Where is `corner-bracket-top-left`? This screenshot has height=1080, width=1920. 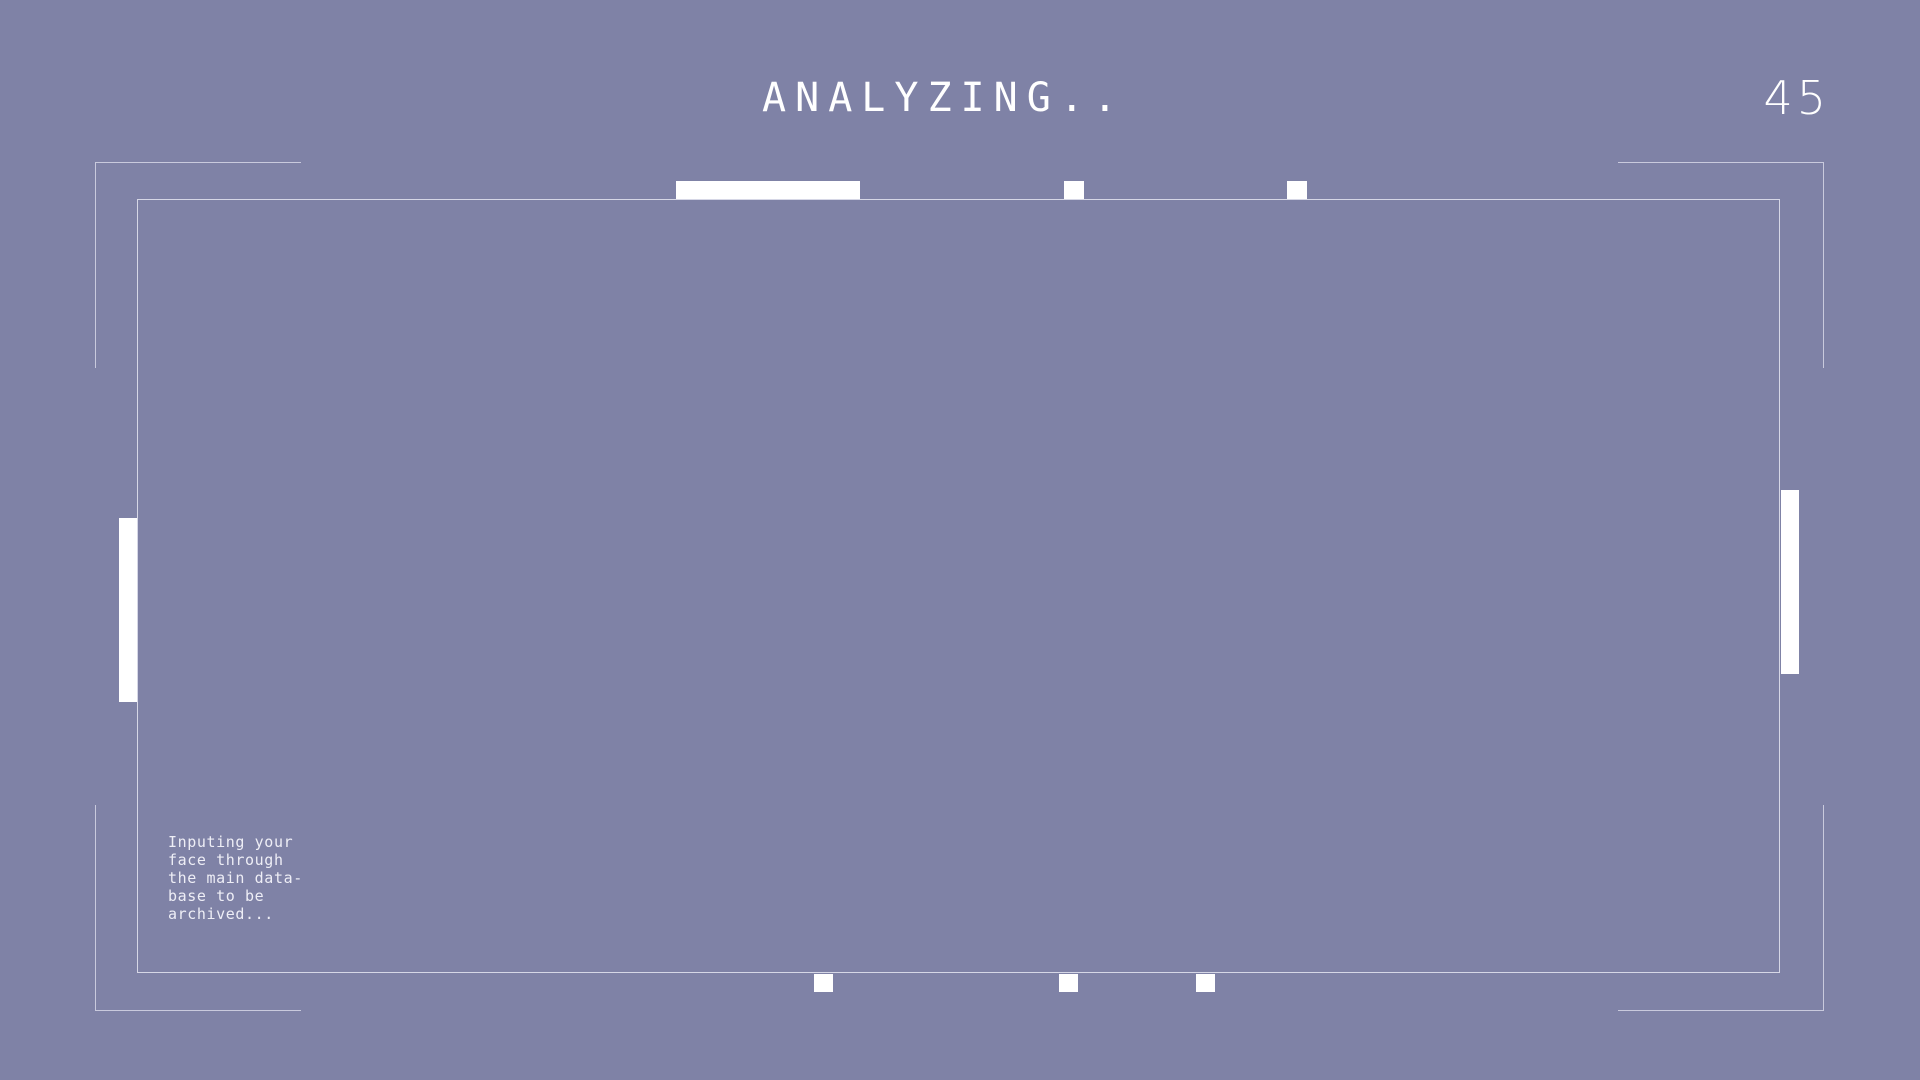 corner-bracket-top-left is located at coordinates (198, 265).